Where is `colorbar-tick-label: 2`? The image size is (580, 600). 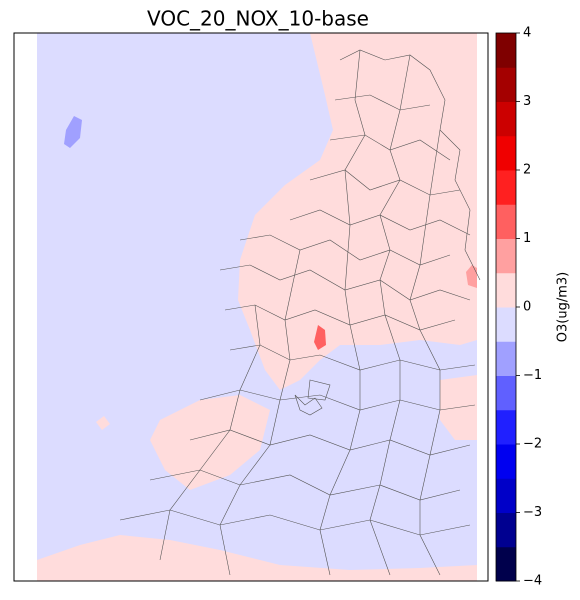 colorbar-tick-label: 2 is located at coordinates (527, 170).